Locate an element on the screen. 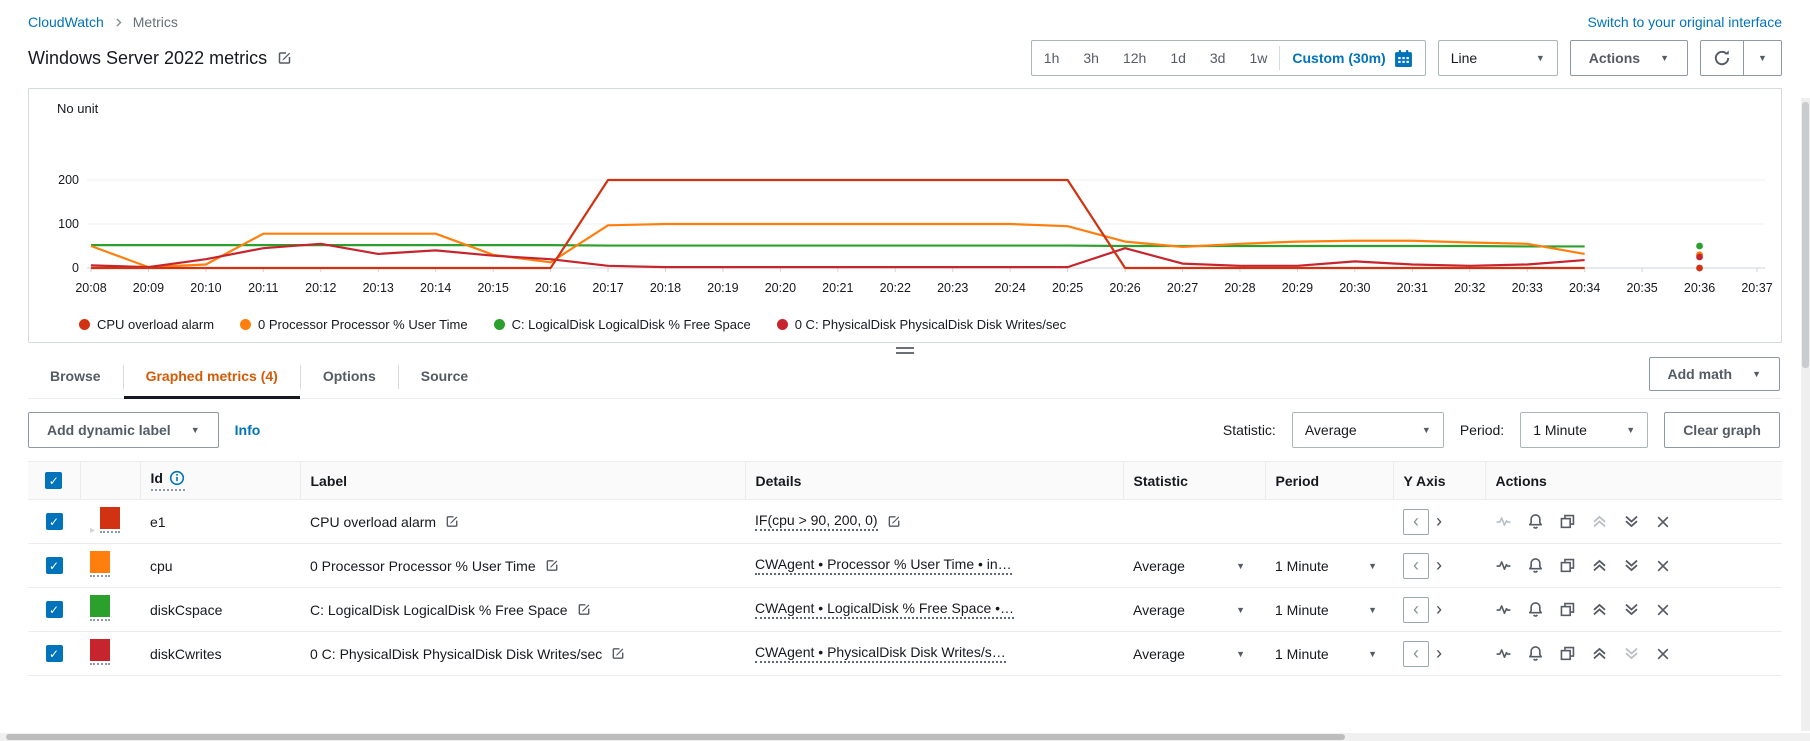 The width and height of the screenshot is (1810, 741). svg-text: 20:25 is located at coordinates (1067, 288).